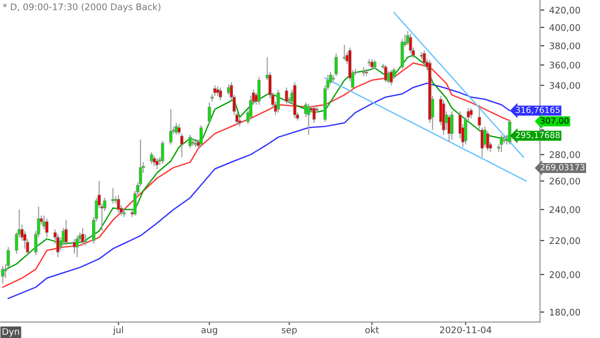  What do you see at coordinates (117, 331) in the screenshot?
I see `x-tick-label: jul` at bounding box center [117, 331].